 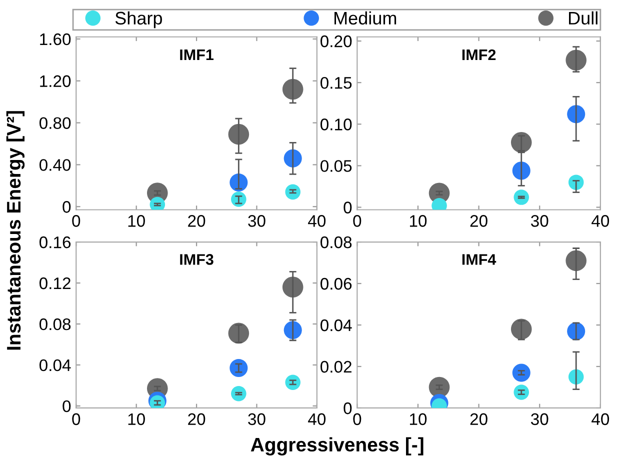 I want to click on text: IMF3, so click(x=197, y=259).